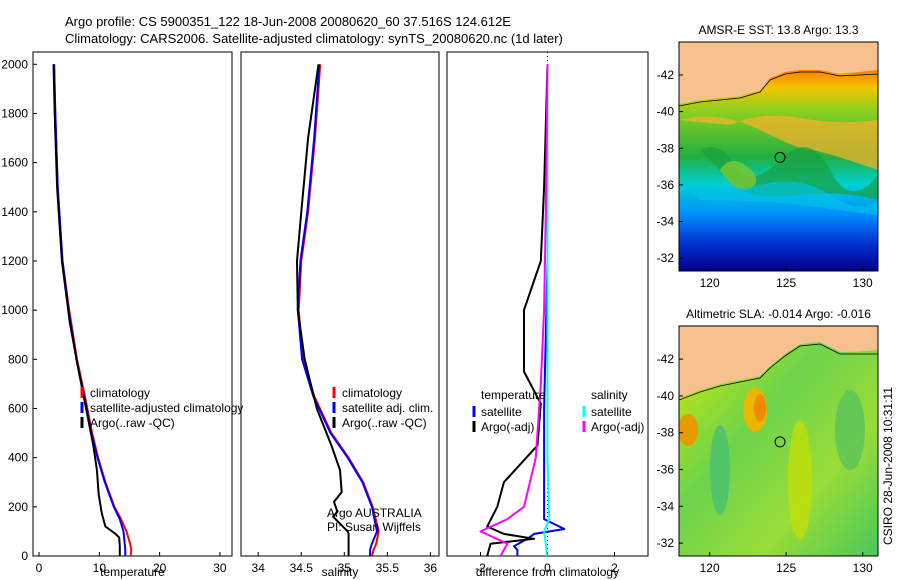 The image size is (900, 580). Describe the element at coordinates (18, 507) in the screenshot. I see `temperature-ytick-label: 200` at that location.